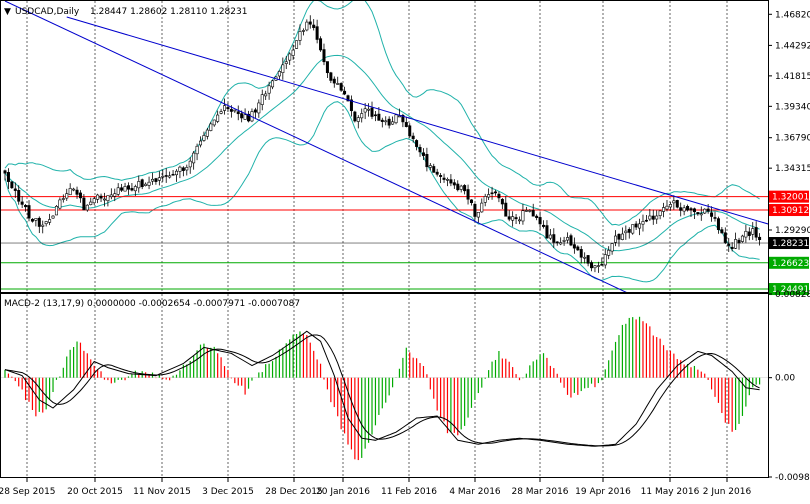 The height and width of the screenshot is (504, 810). Describe the element at coordinates (792, 77) in the screenshot. I see `y-tick-label: 1.41815` at that location.